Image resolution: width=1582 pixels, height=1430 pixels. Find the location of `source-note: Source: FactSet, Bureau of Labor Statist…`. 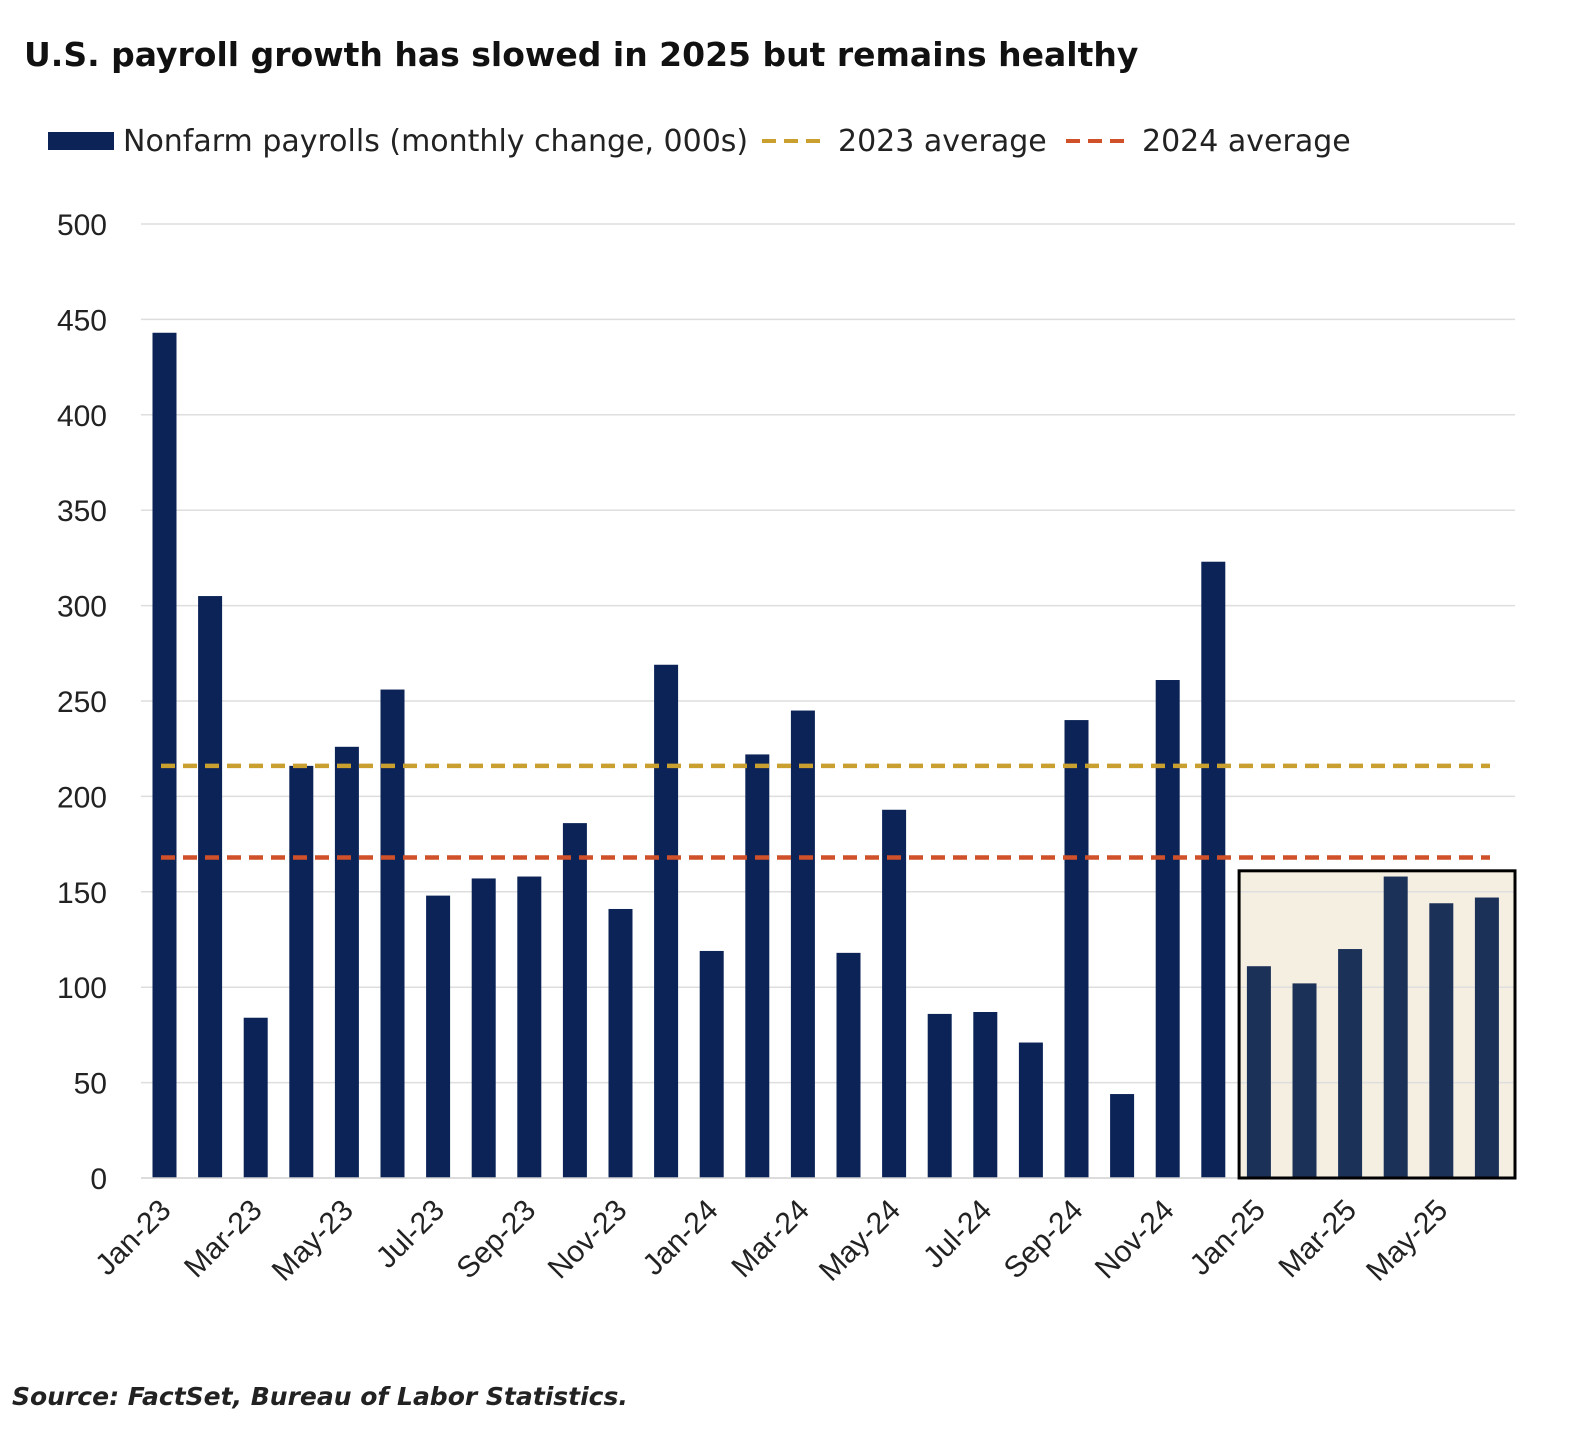

source-note: Source: FactSet, Bureau of Labor Statist… is located at coordinates (320, 1396).